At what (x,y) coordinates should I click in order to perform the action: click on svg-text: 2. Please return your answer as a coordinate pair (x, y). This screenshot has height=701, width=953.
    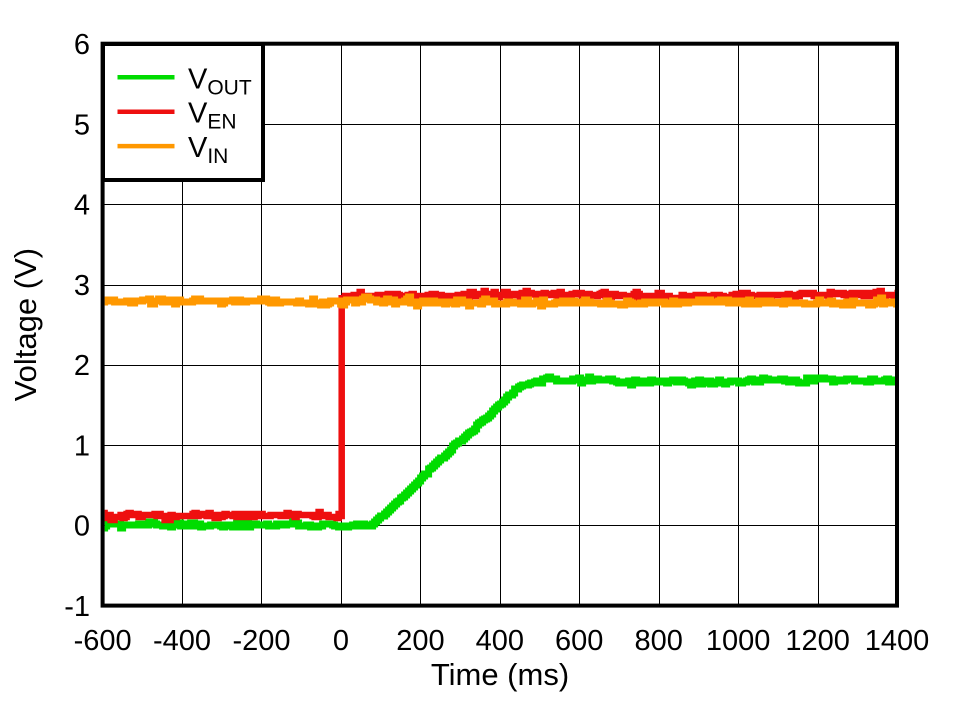
    Looking at the image, I should click on (82, 366).